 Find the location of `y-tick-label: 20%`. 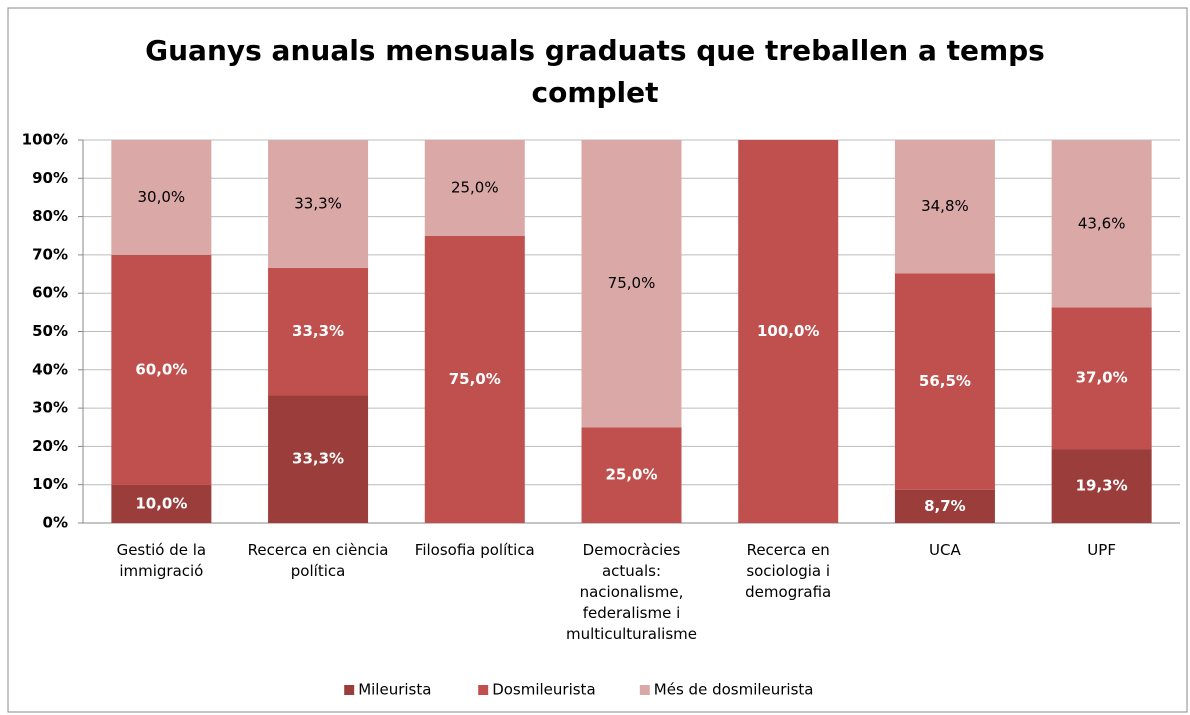

y-tick-label: 20% is located at coordinates (50, 446).